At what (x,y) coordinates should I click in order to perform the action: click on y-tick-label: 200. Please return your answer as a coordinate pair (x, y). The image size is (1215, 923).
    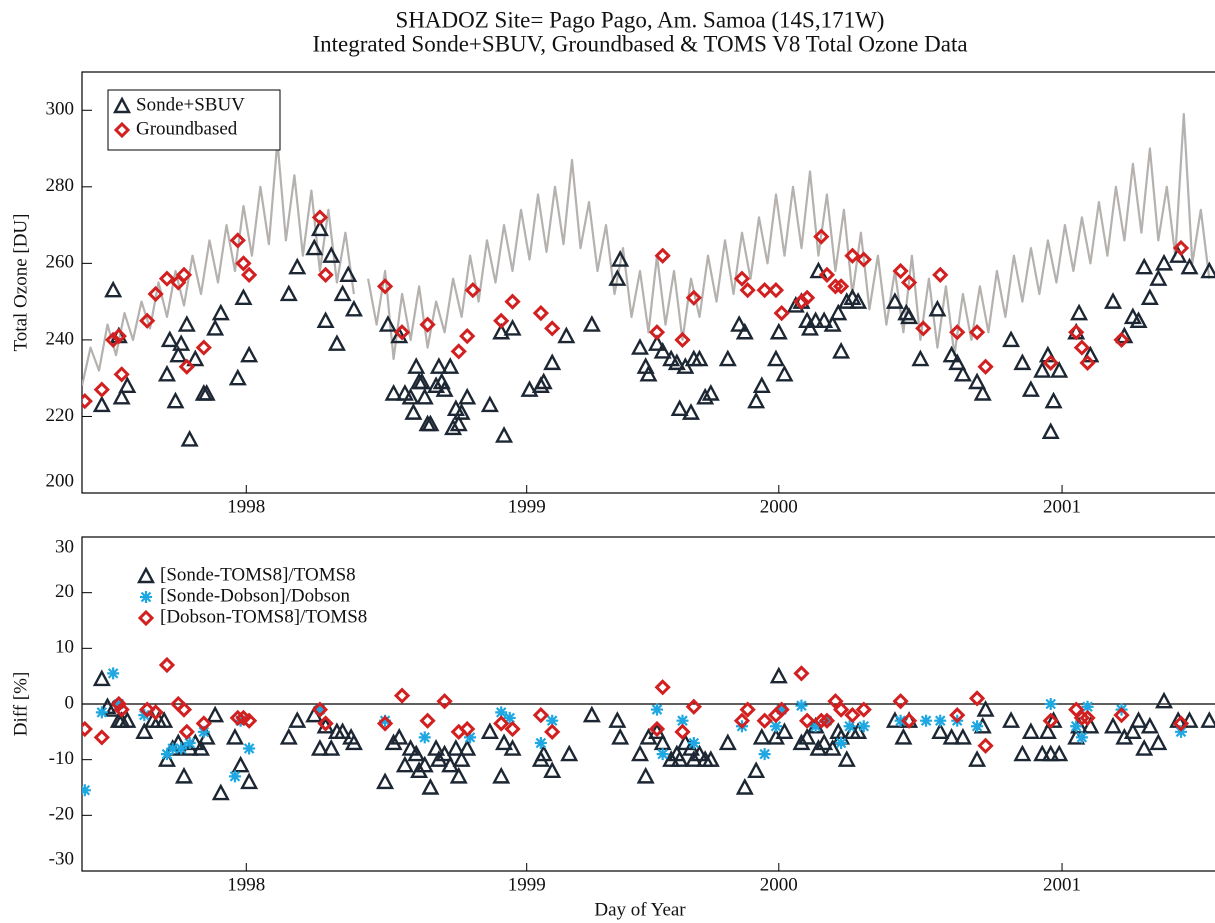
    Looking at the image, I should click on (60, 480).